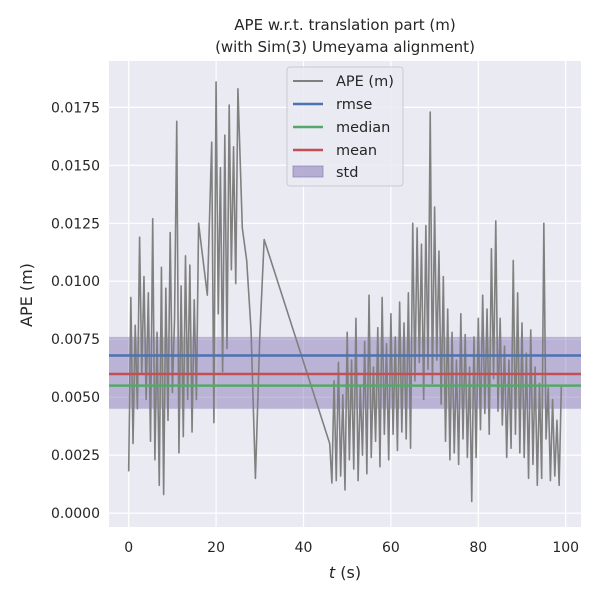 This screenshot has width=600, height=600. I want to click on x-tick-label: 40, so click(304, 548).